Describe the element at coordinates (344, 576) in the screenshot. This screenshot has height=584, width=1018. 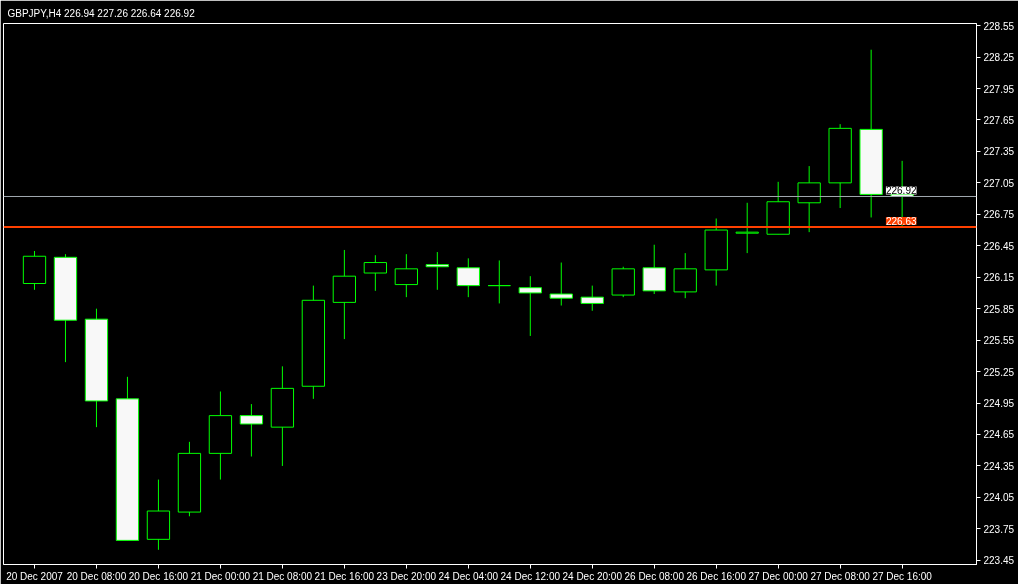
I see `x-tick-label: 21 Dec 16:00` at that location.